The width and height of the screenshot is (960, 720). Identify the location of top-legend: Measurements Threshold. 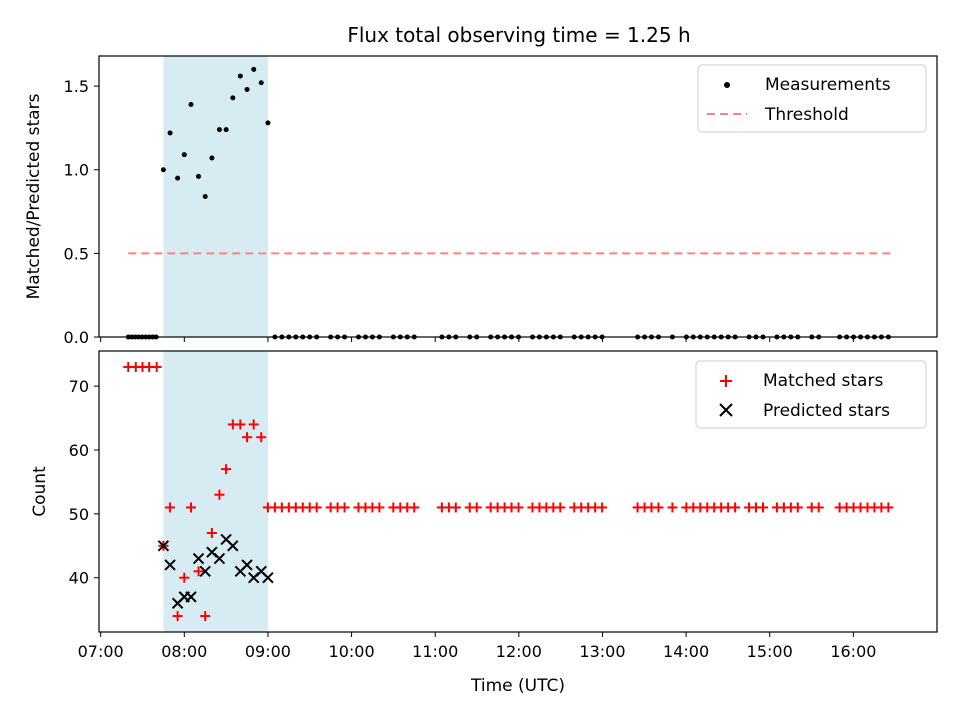
(812, 98).